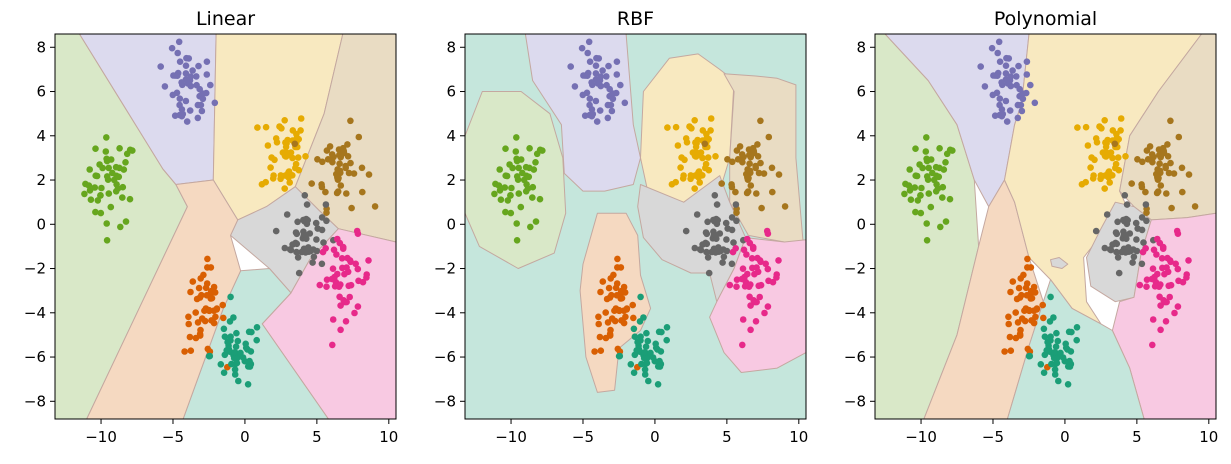 The image size is (1231, 464). I want to click on y-tick-label: −6, so click(445, 357).